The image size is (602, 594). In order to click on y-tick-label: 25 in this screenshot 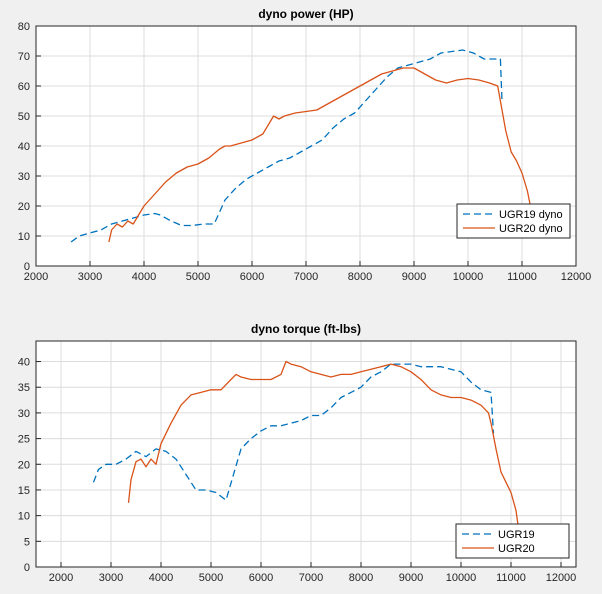, I will do `click(24, 440)`.